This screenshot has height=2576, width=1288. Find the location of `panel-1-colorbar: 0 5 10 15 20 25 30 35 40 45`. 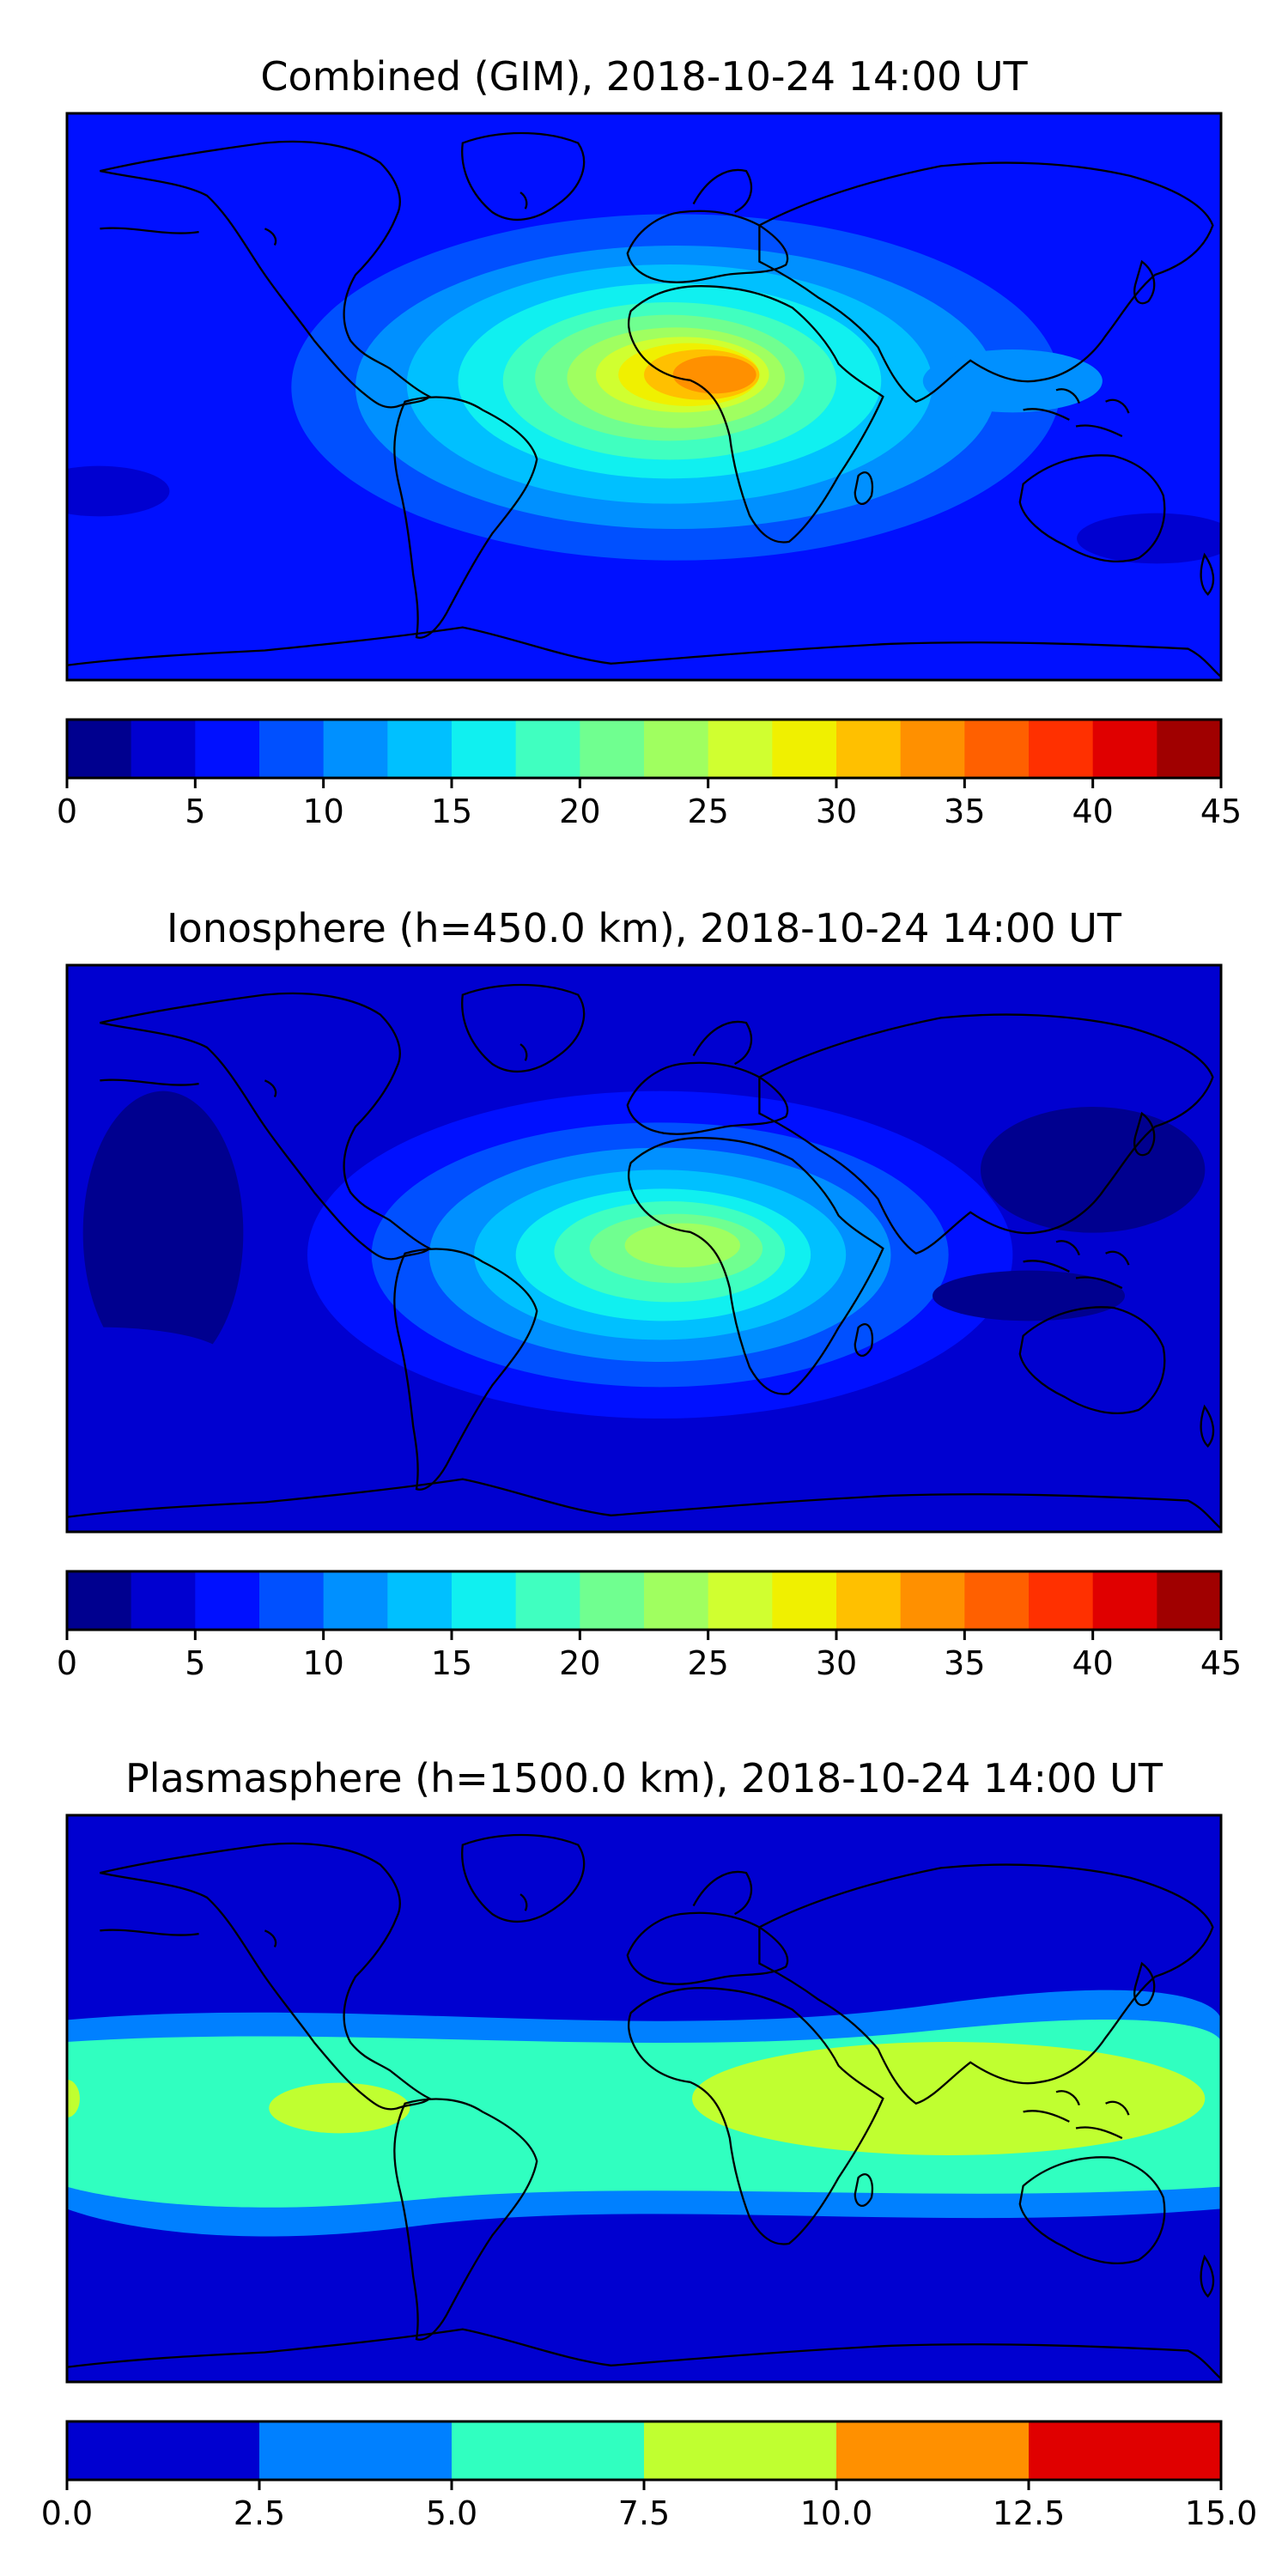

panel-1-colorbar: 0 5 10 15 20 25 30 35 40 45 is located at coordinates (649, 774).